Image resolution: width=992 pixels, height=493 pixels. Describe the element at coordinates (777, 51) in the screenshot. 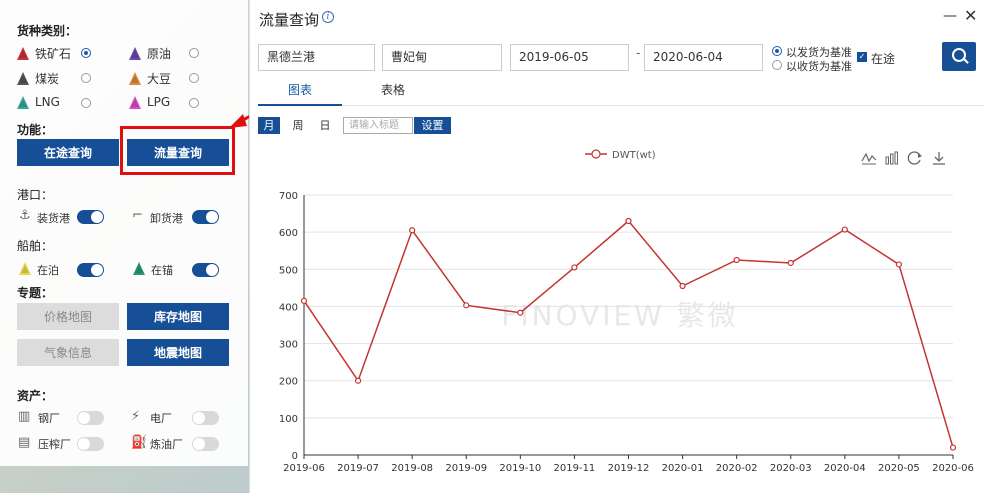

I see `basis-departure-radio` at that location.